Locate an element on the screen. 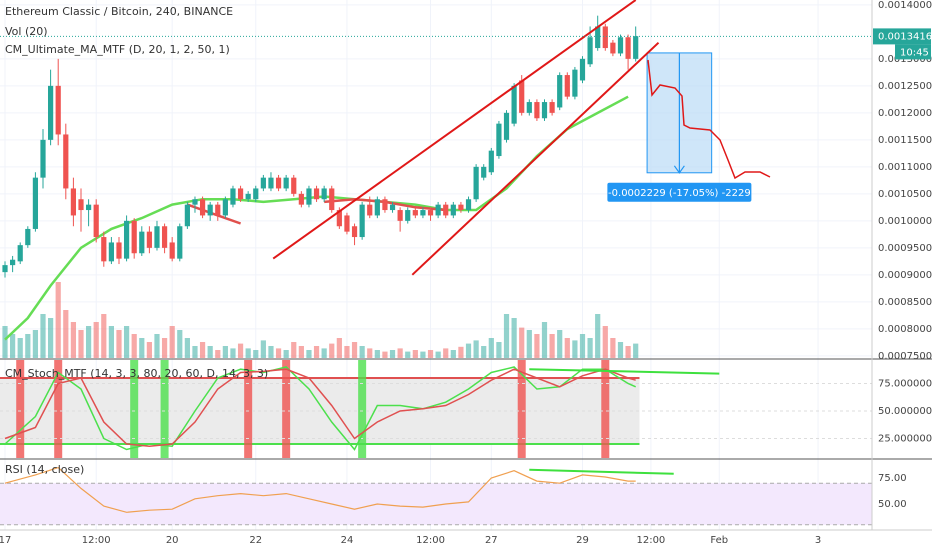 This screenshot has width=932, height=550. y-tick-label: 0.0009000 is located at coordinates (905, 275).